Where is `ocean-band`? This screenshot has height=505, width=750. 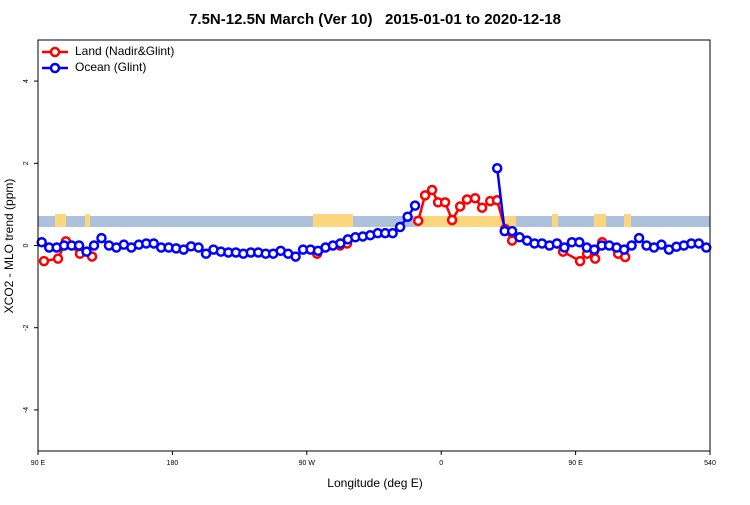 ocean-band is located at coordinates (374, 221).